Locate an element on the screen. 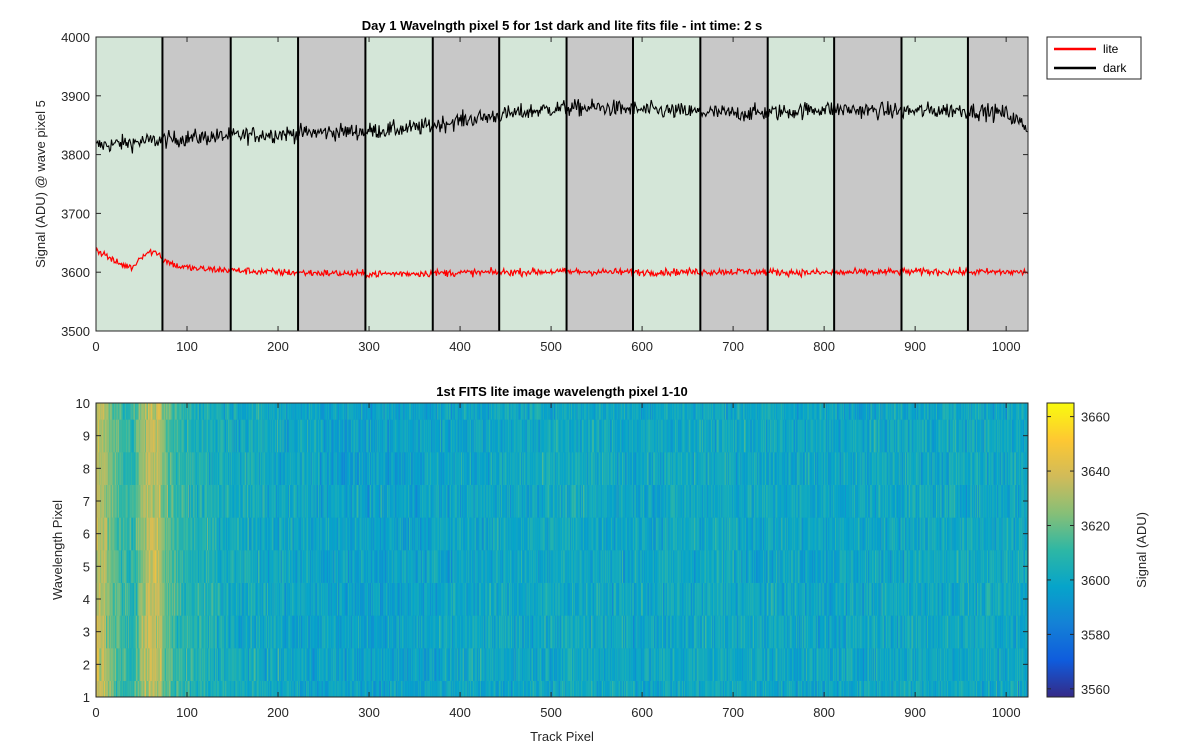  y-tick-label: 4000 is located at coordinates (75, 37).